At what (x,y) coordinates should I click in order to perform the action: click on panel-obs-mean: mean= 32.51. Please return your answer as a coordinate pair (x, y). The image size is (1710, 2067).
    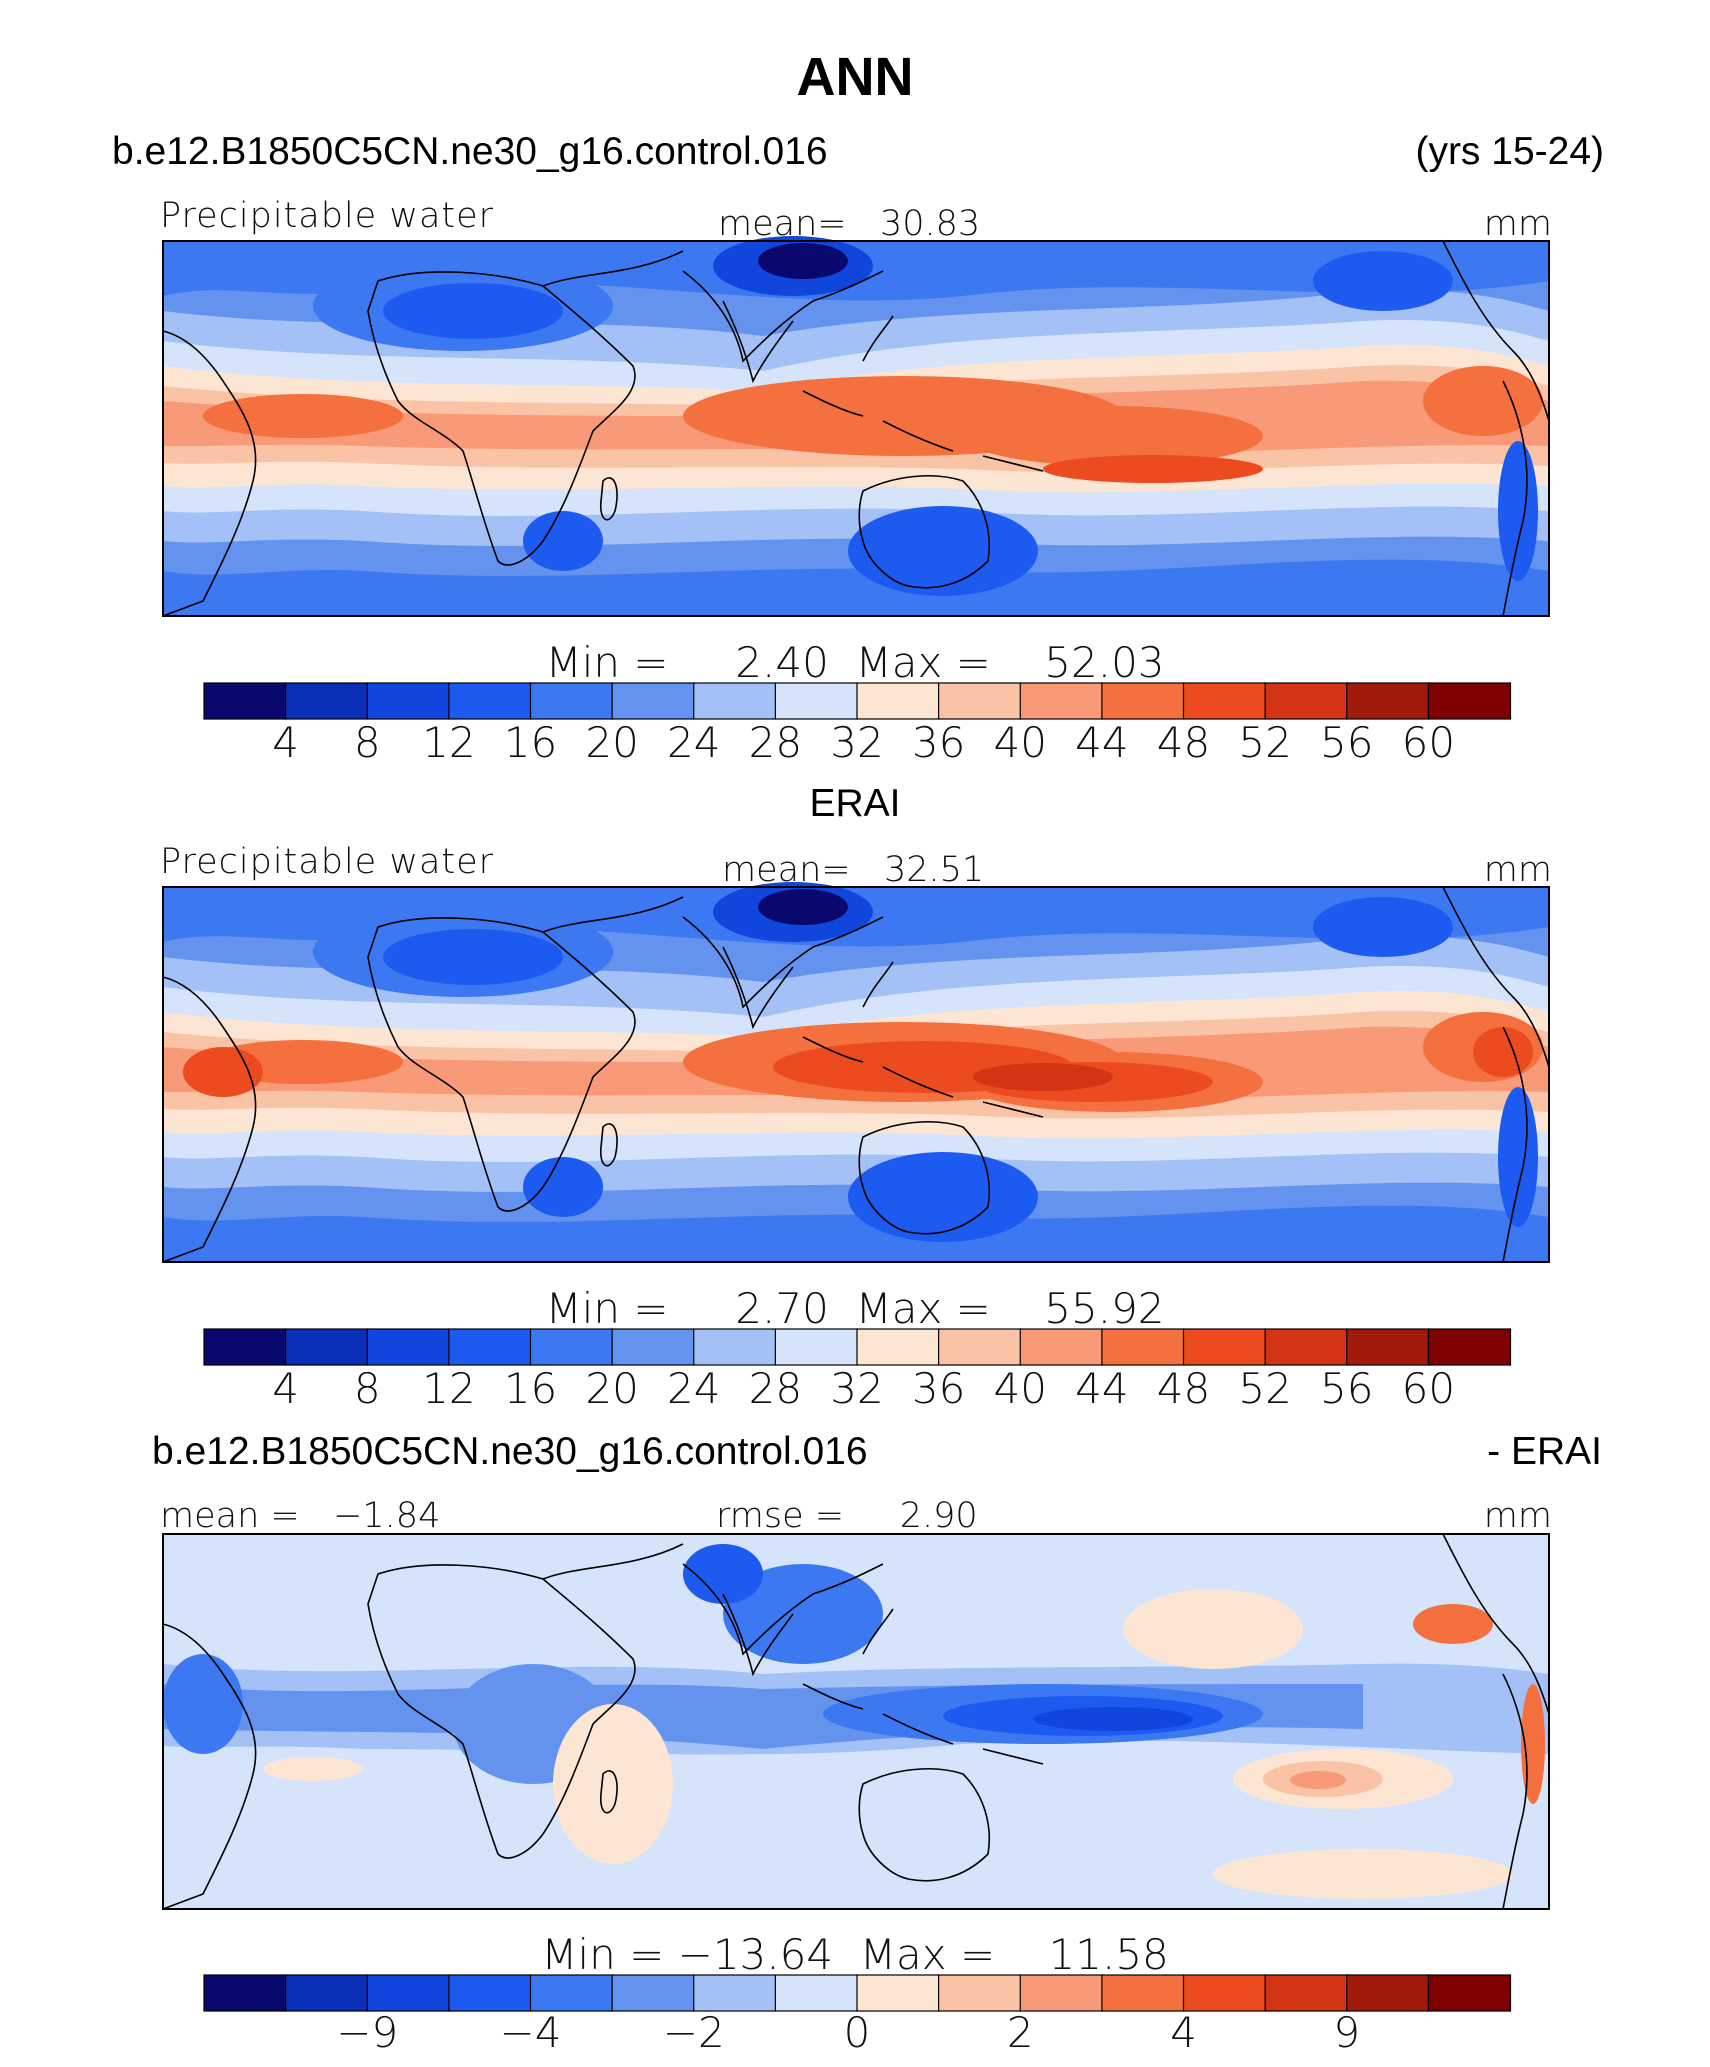
    Looking at the image, I should click on (853, 870).